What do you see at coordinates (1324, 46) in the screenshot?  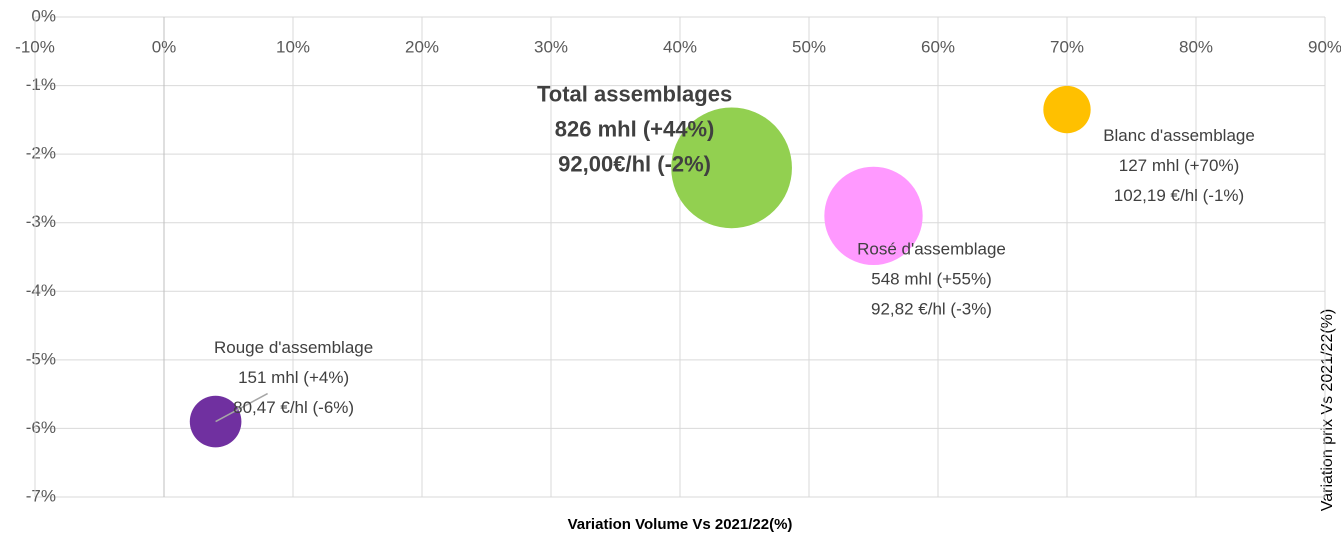 I see `x-tick-label: 90%` at bounding box center [1324, 46].